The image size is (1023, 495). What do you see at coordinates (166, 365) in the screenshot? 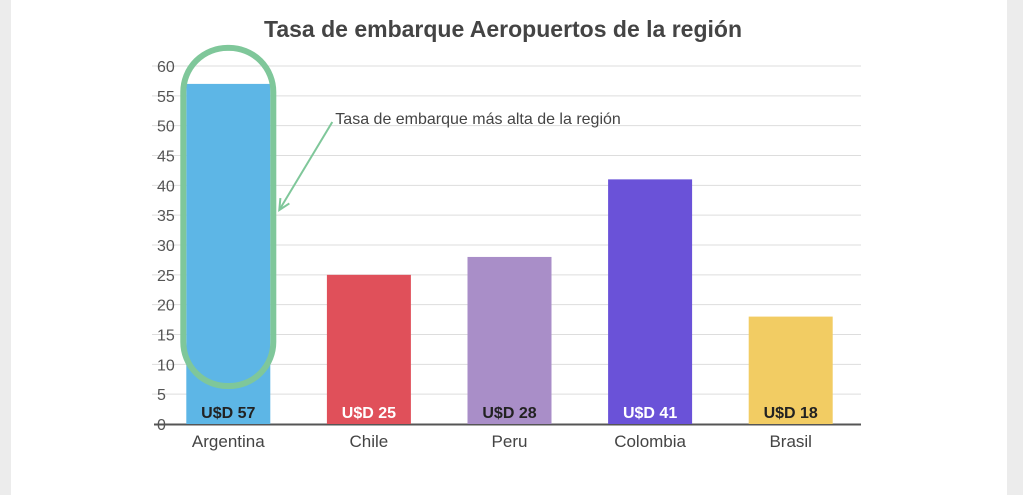
I see `y-tick-label: 10` at bounding box center [166, 365].